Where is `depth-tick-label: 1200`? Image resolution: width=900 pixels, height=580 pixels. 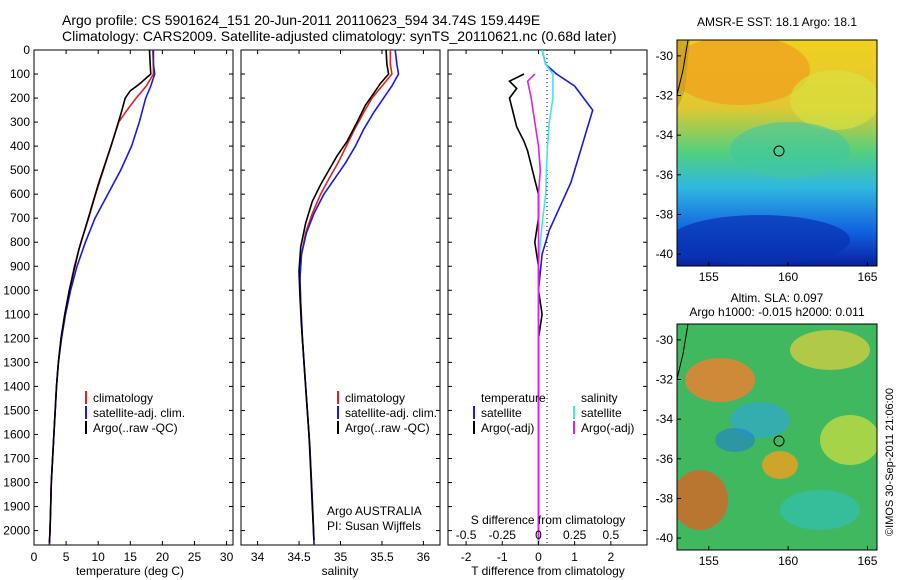 depth-tick-label: 1200 is located at coordinates (16, 338).